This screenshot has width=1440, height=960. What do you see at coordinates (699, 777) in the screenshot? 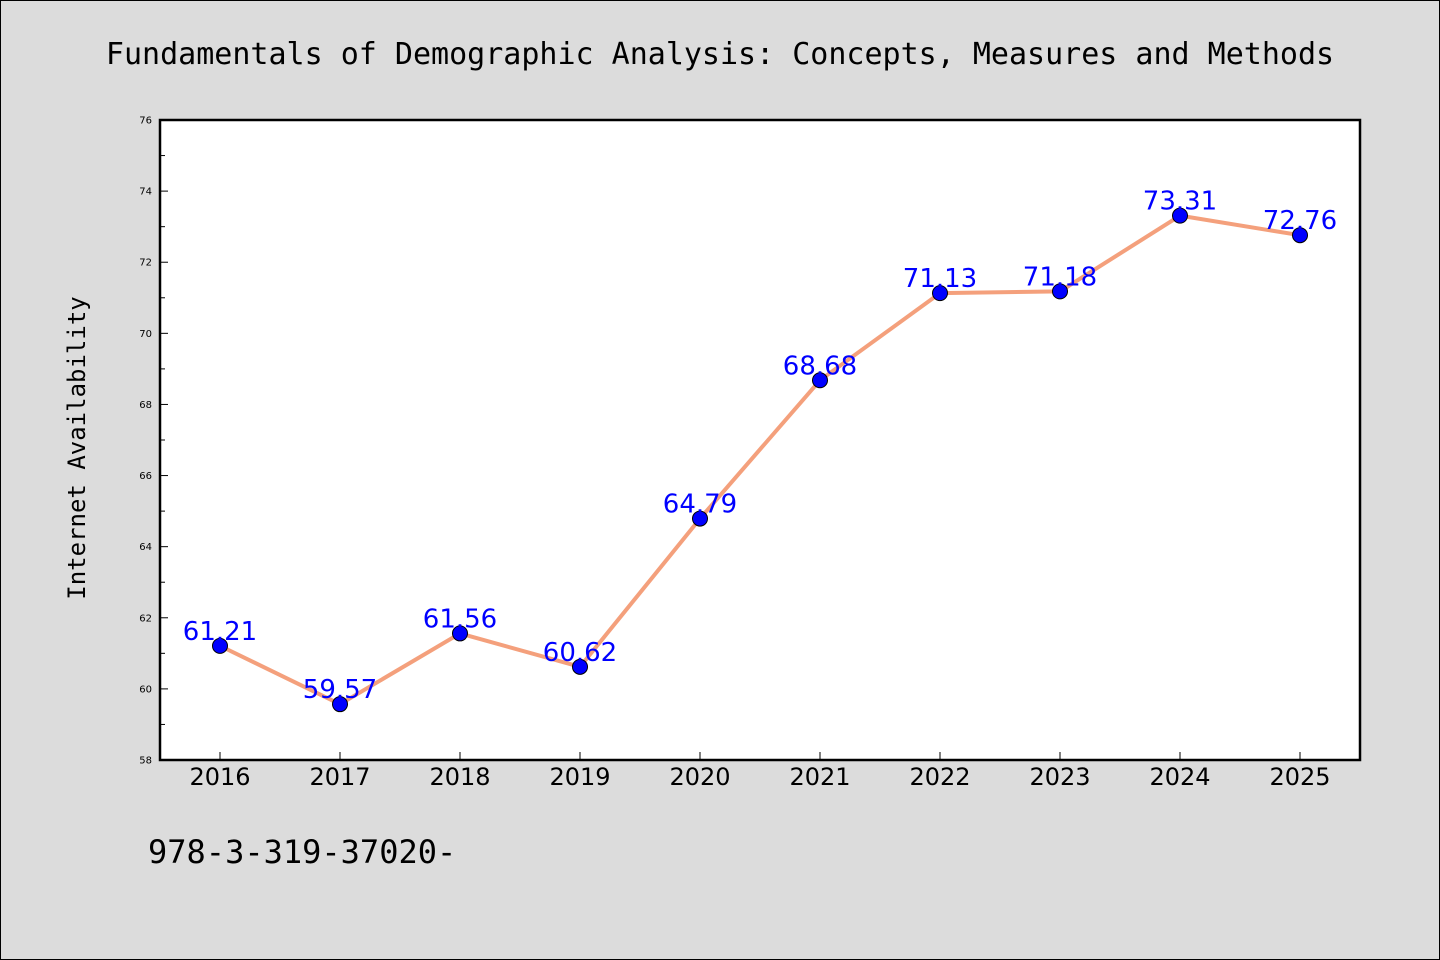
I see `x-tick-label: 2020` at bounding box center [699, 777].